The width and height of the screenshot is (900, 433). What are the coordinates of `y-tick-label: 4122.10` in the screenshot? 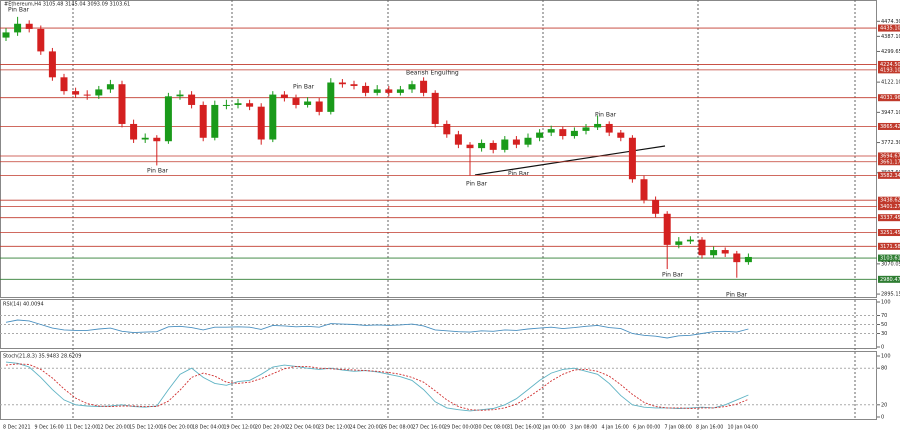 It's located at (890, 83).